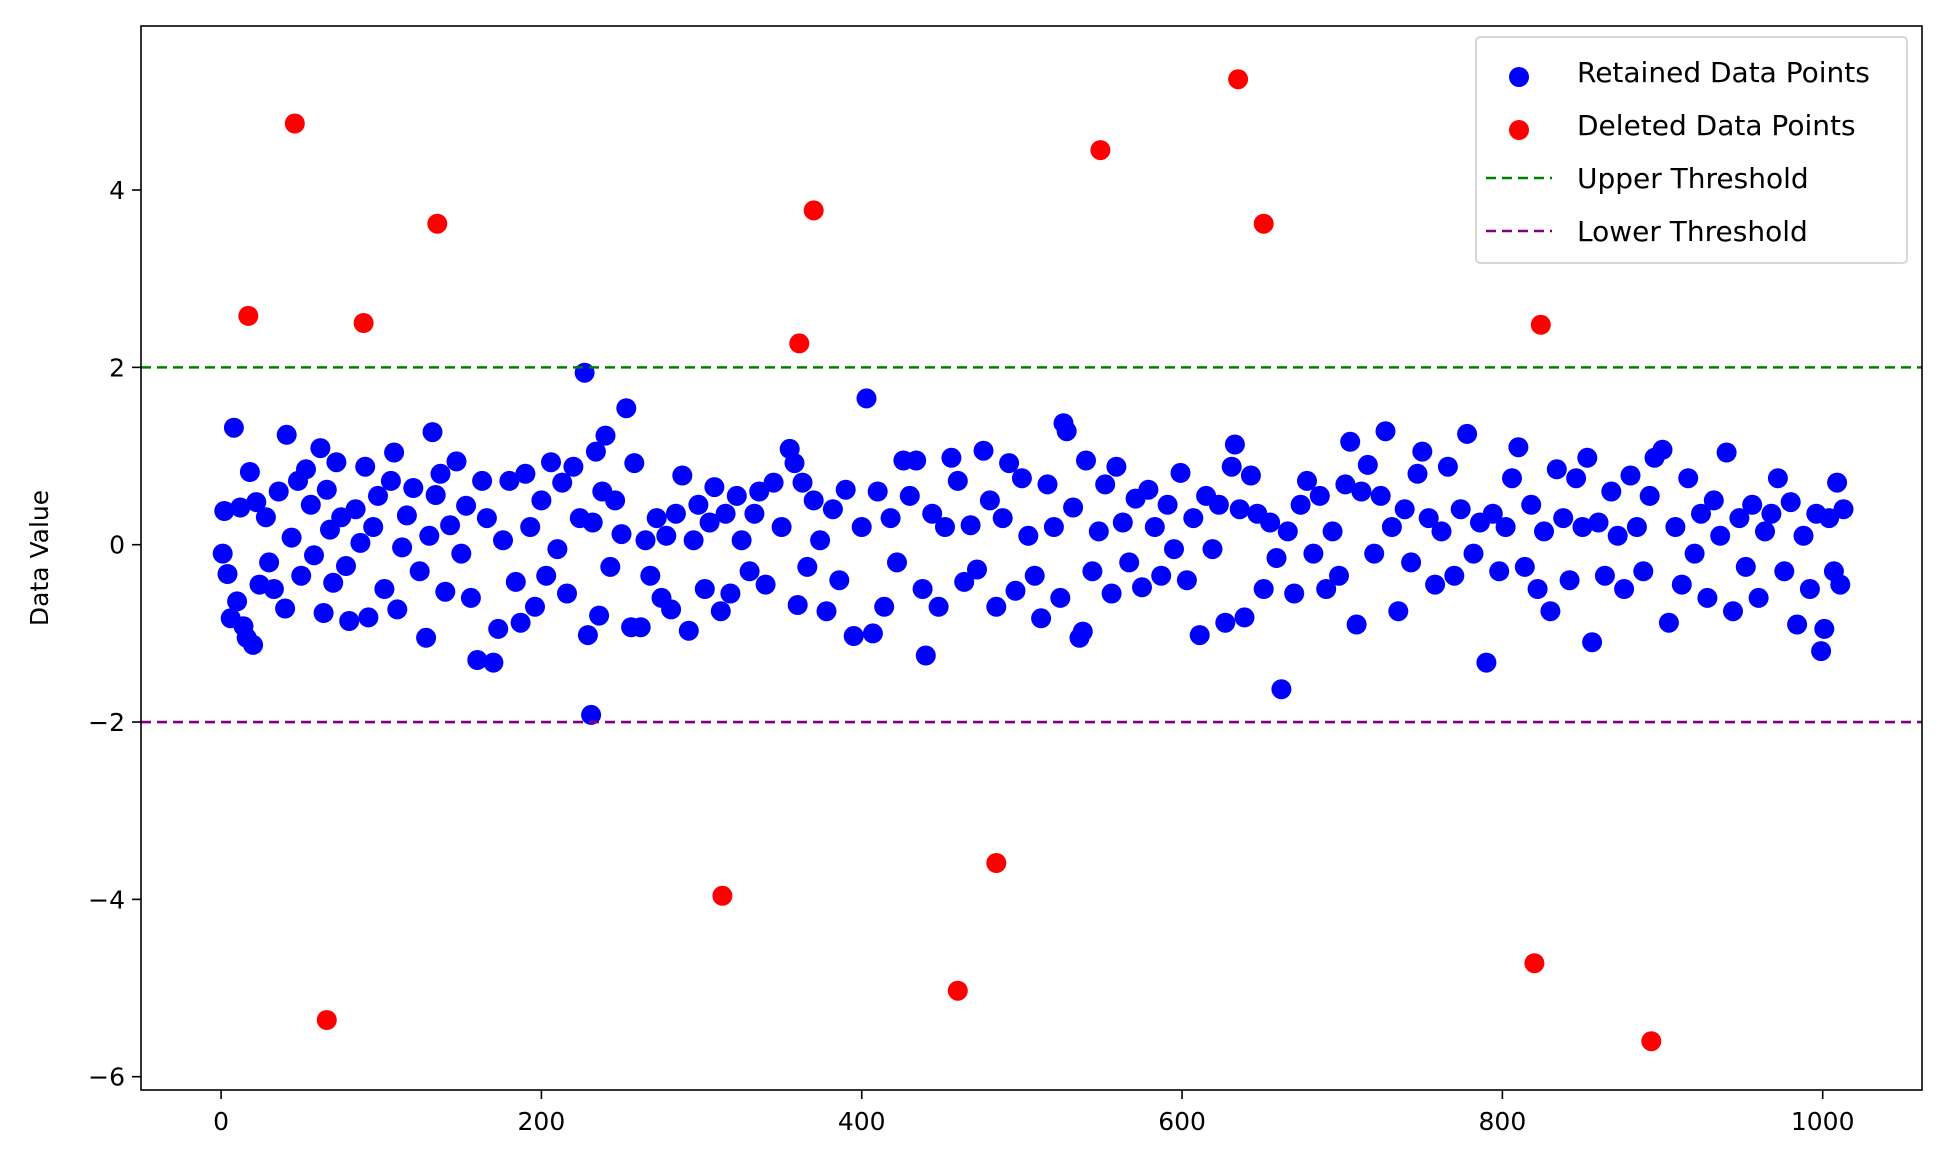 The height and width of the screenshot is (1162, 1942). What do you see at coordinates (114, 634) in the screenshot?
I see `y-axis: −6 −4 −2 0 2 4` at bounding box center [114, 634].